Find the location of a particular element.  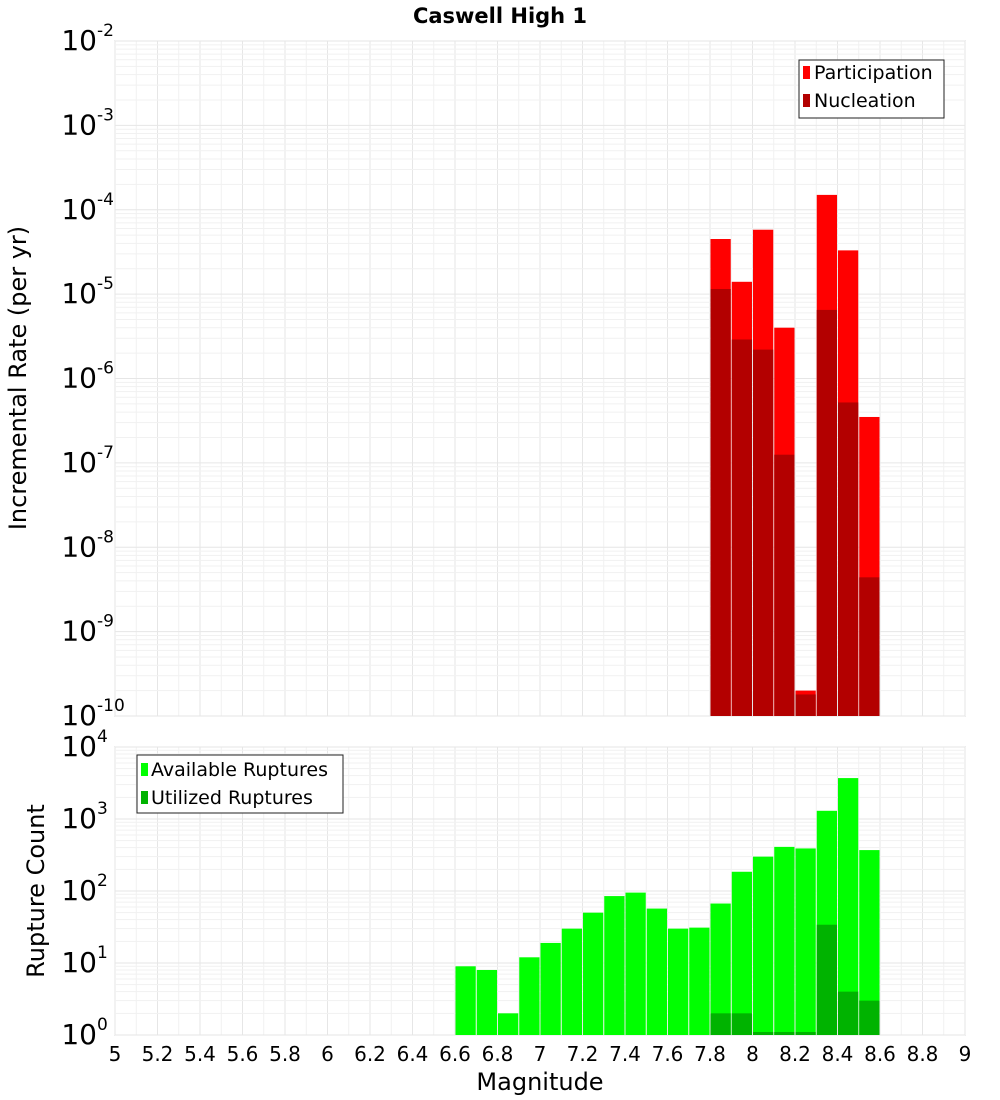

bottom-legend-box is located at coordinates (240, 784).